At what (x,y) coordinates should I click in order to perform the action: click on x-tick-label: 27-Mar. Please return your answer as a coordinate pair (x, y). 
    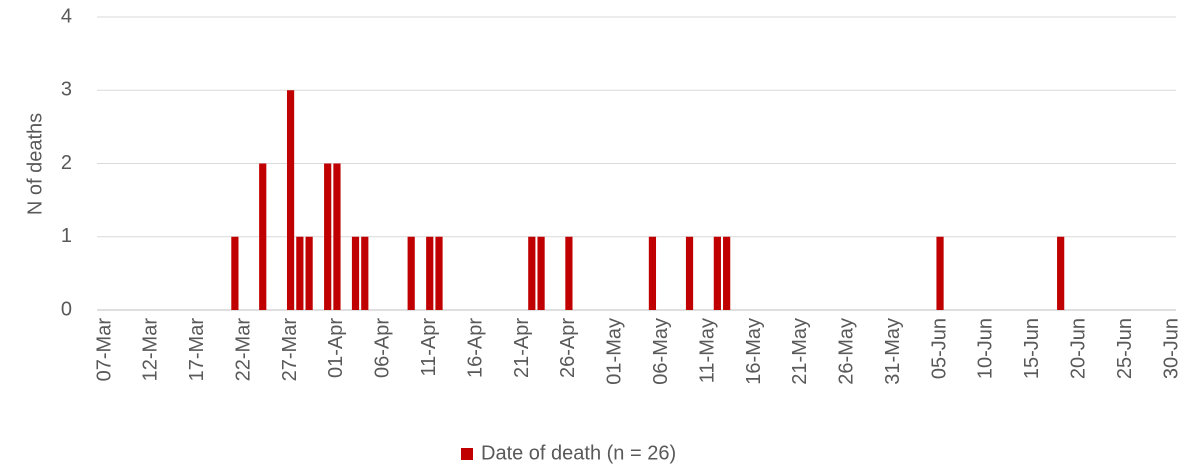
    Looking at the image, I should click on (290, 350).